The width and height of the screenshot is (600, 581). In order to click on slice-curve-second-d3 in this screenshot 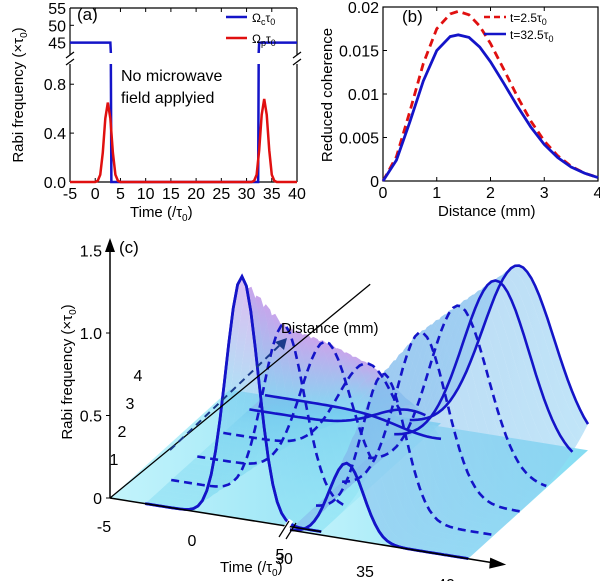, I will do `click(457, 396)`.